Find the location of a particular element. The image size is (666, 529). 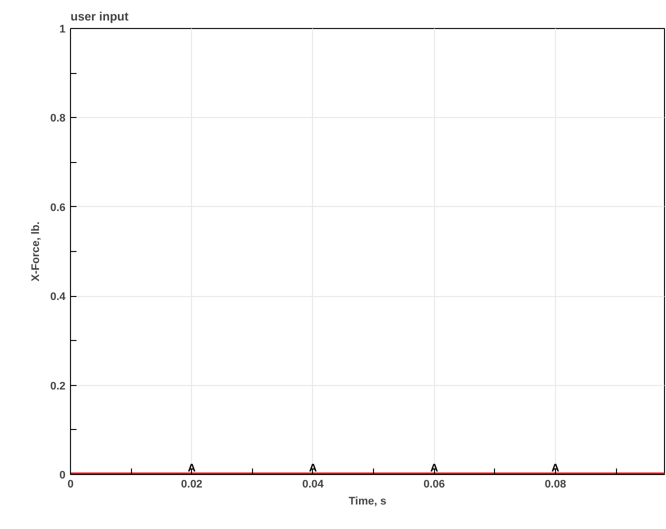

chart-title: user input is located at coordinates (99, 17).